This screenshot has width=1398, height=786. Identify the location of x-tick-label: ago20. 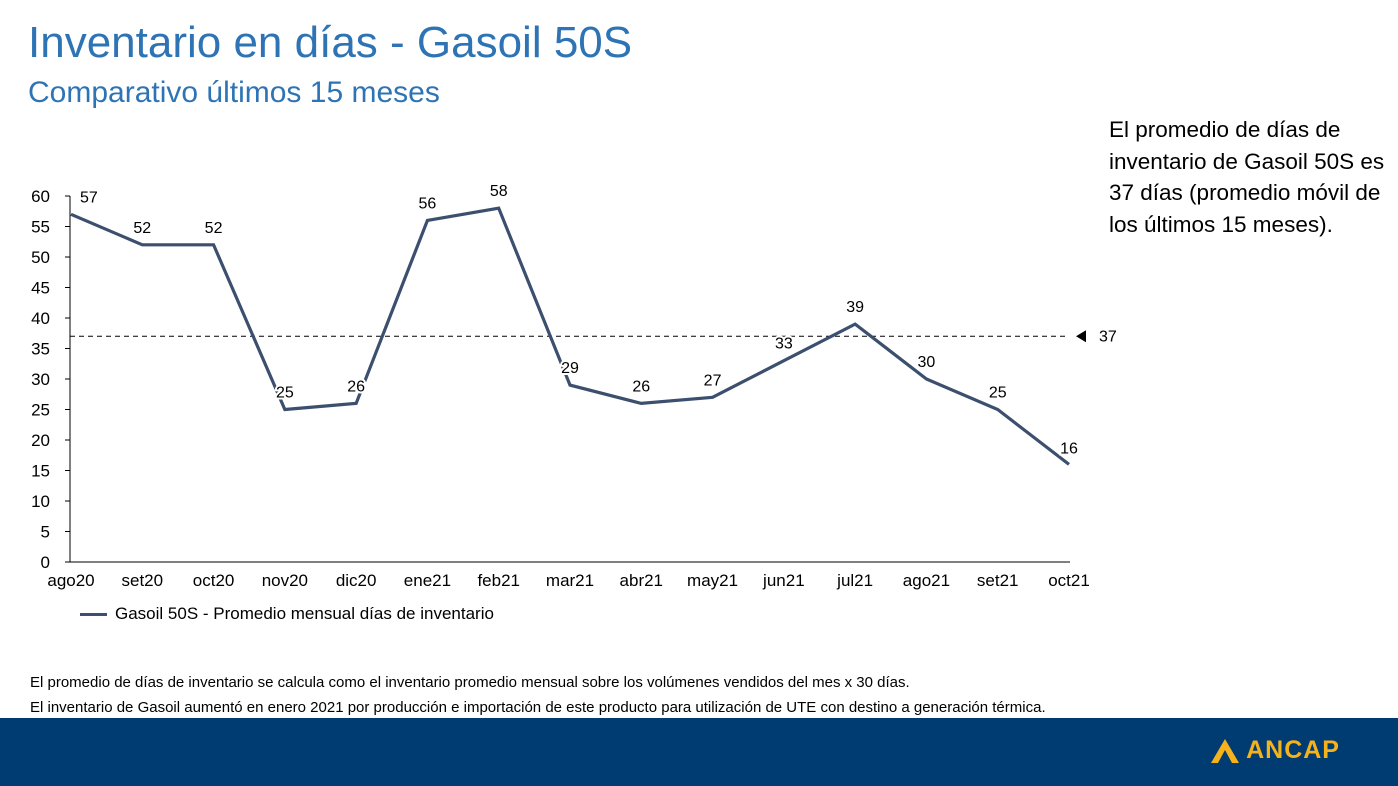
(70, 580).